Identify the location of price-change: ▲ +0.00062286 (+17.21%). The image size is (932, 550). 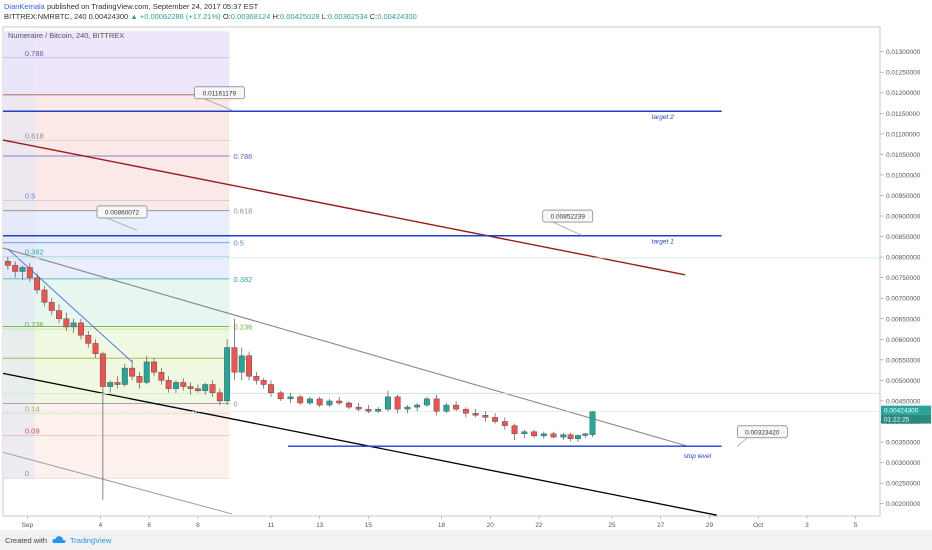
(175, 16).